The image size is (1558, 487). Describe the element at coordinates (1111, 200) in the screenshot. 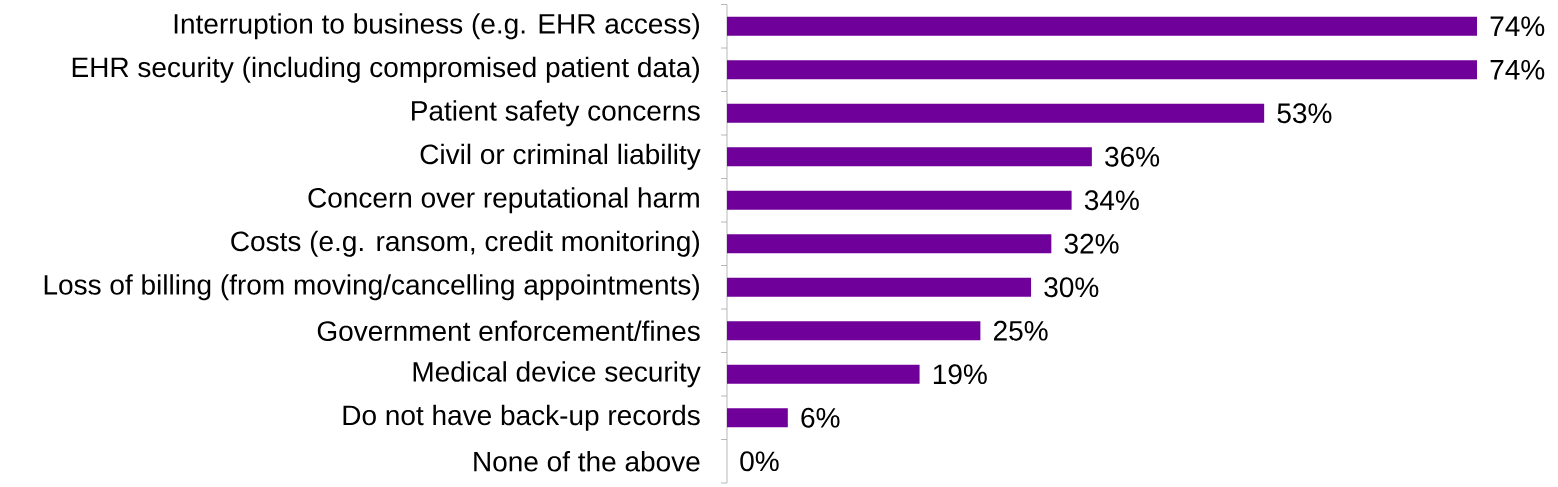

I see `data-label: 34%` at that location.